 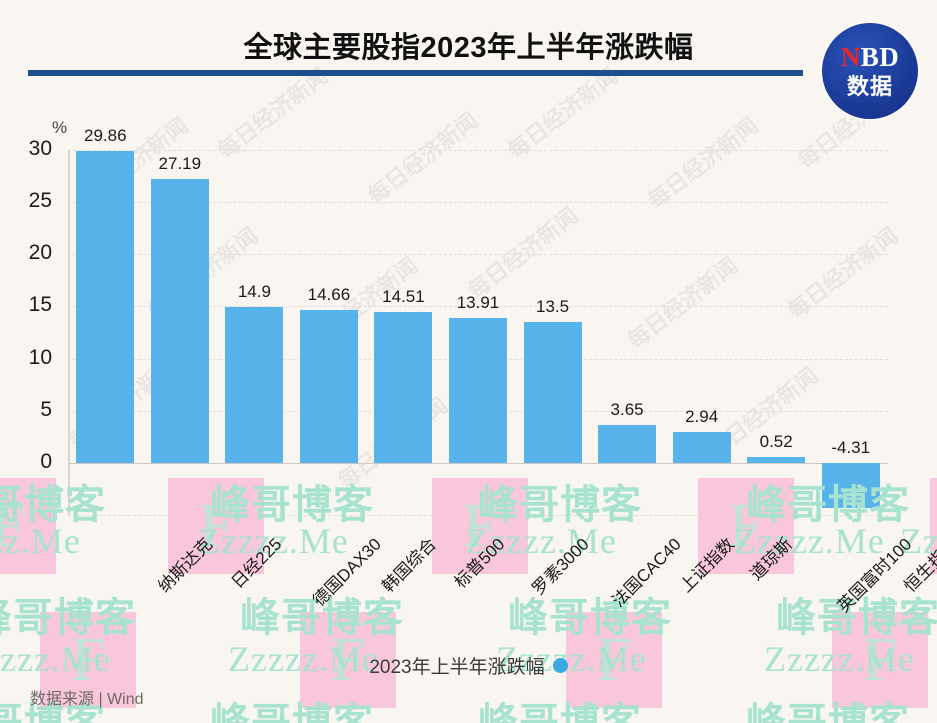 I want to click on x-axis-tick-label: 纳斯达克, so click(x=185, y=565).